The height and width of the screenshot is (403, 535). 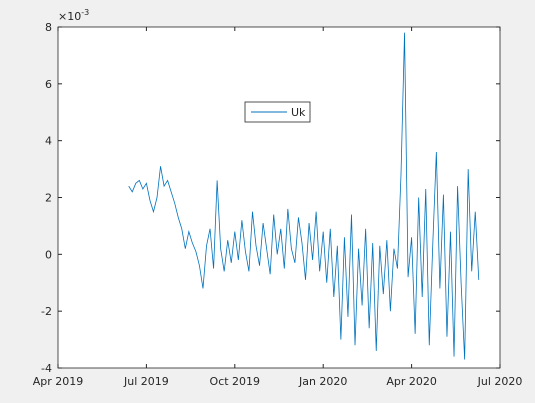 I want to click on x-tick-label: Apr 2020, so click(x=411, y=381).